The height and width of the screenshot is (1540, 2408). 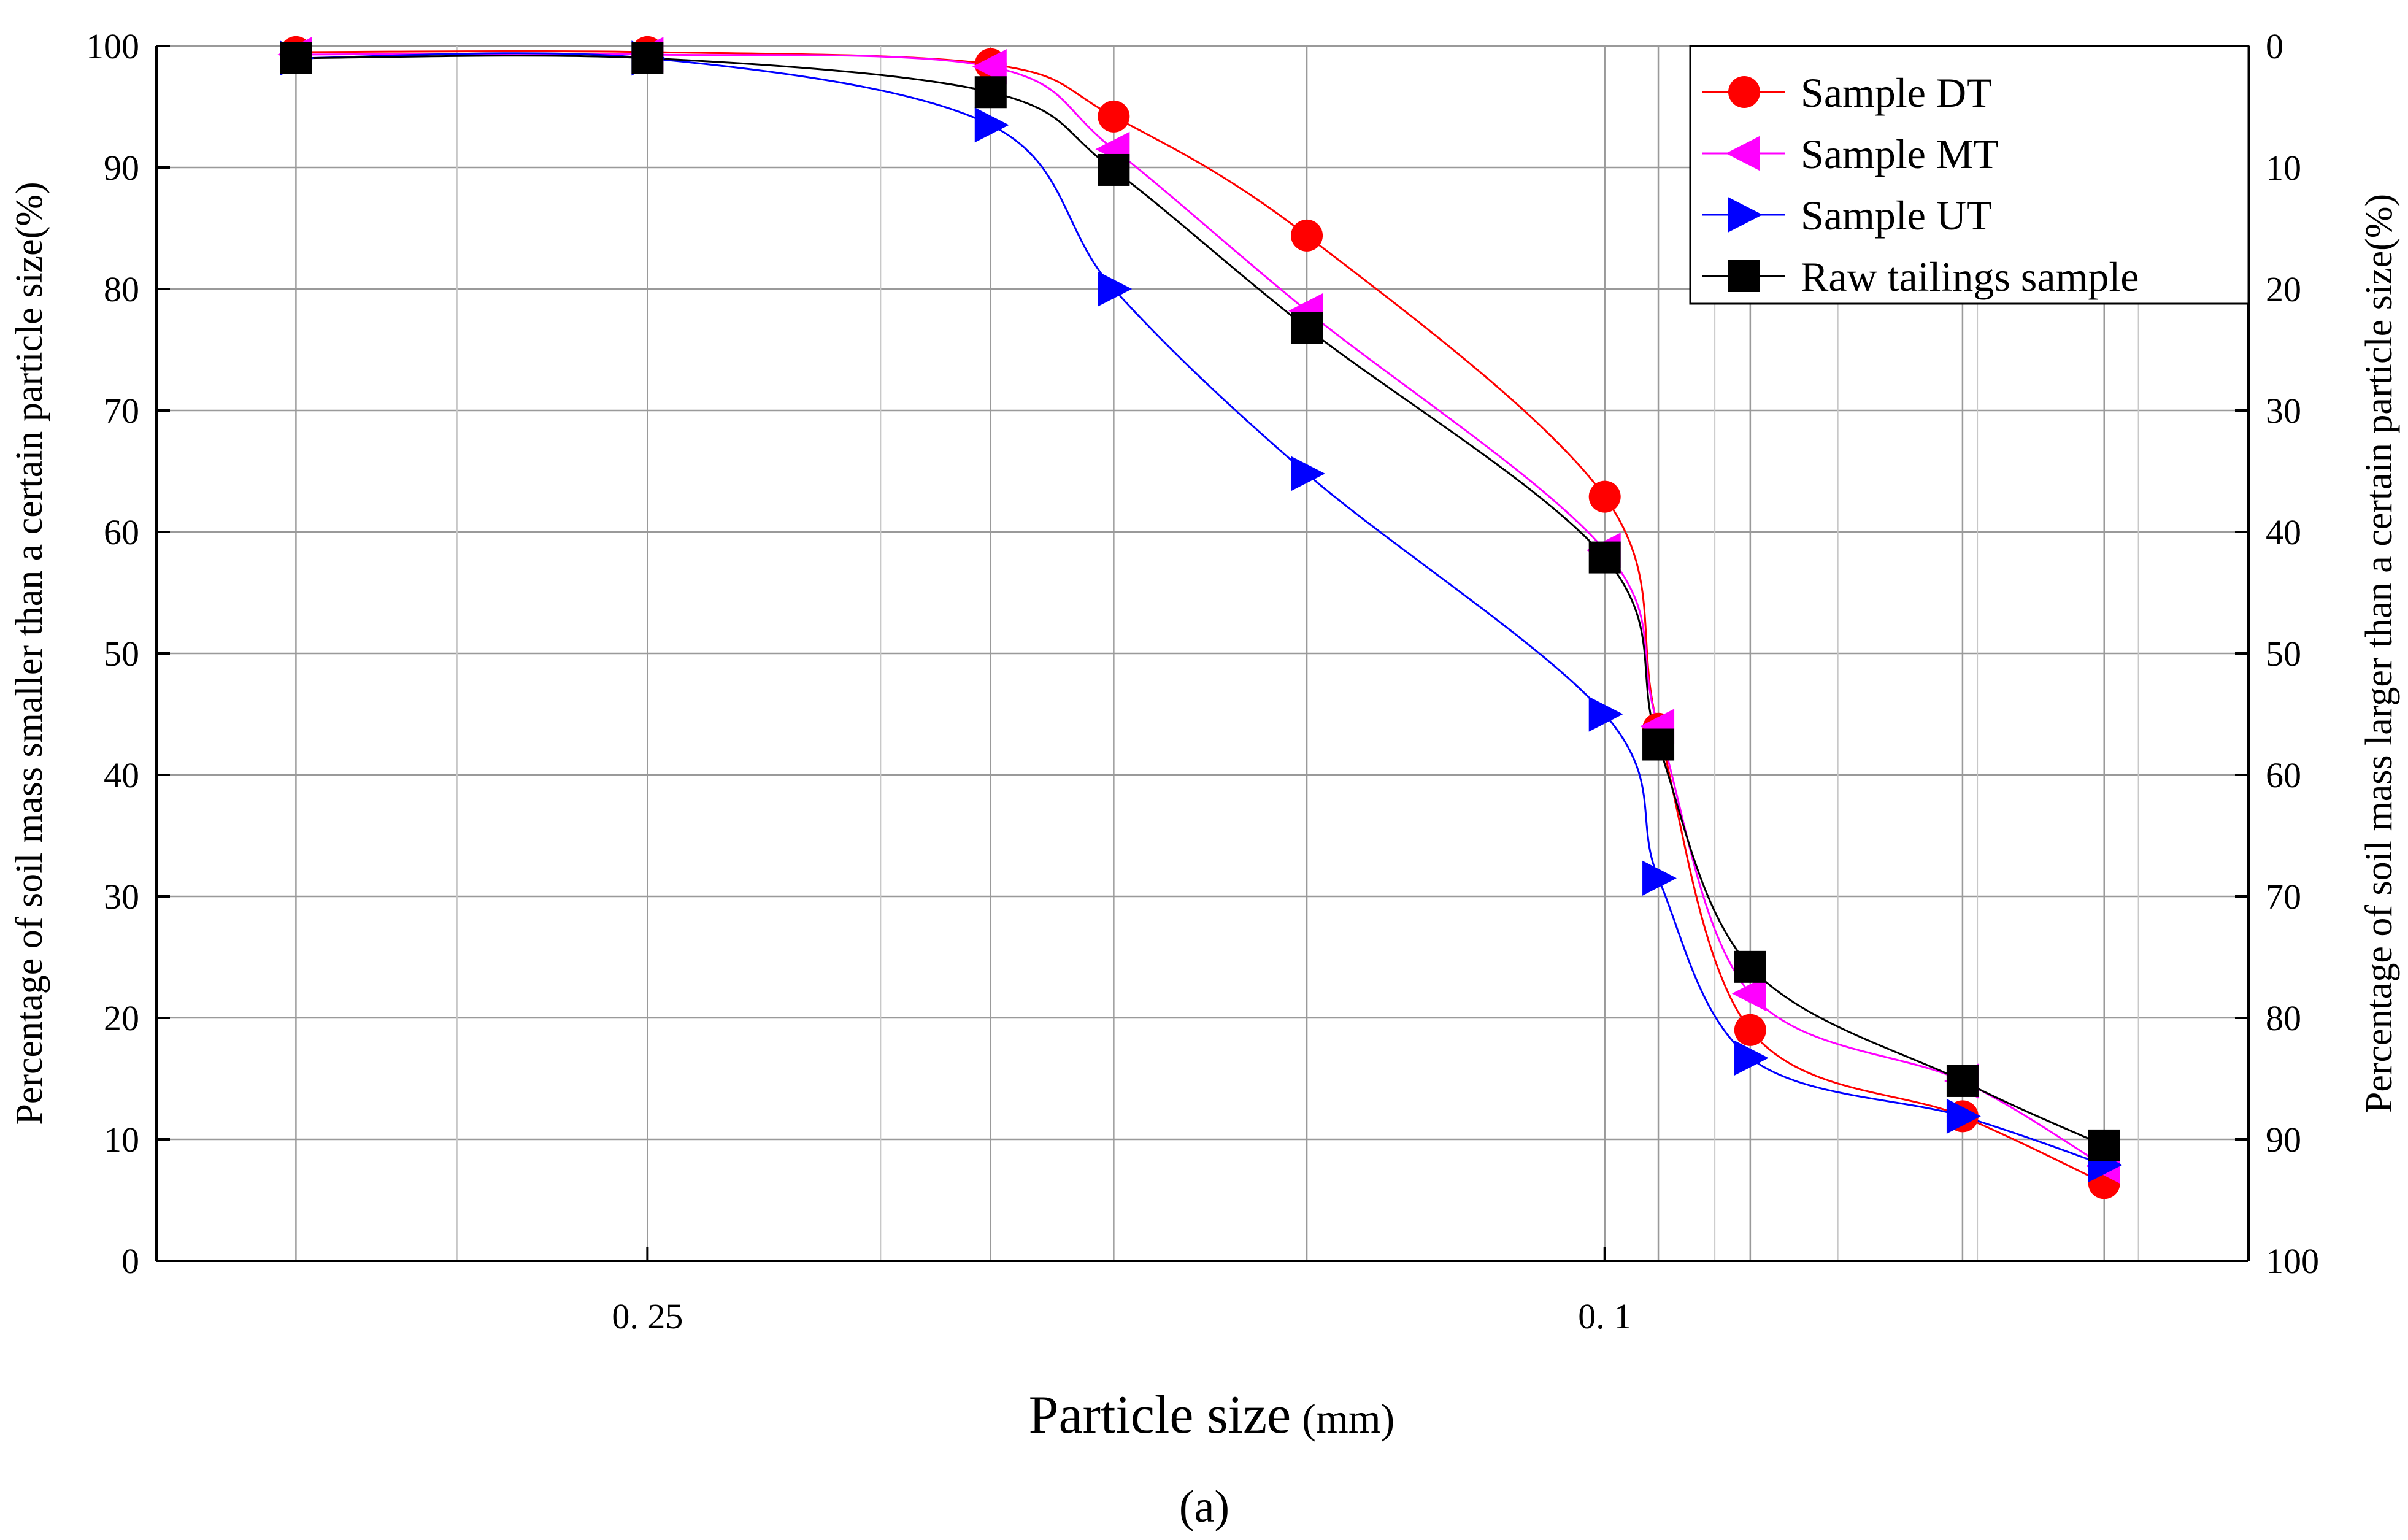 What do you see at coordinates (2283, 1140) in the screenshot?
I see `y2-tick-label: 90` at bounding box center [2283, 1140].